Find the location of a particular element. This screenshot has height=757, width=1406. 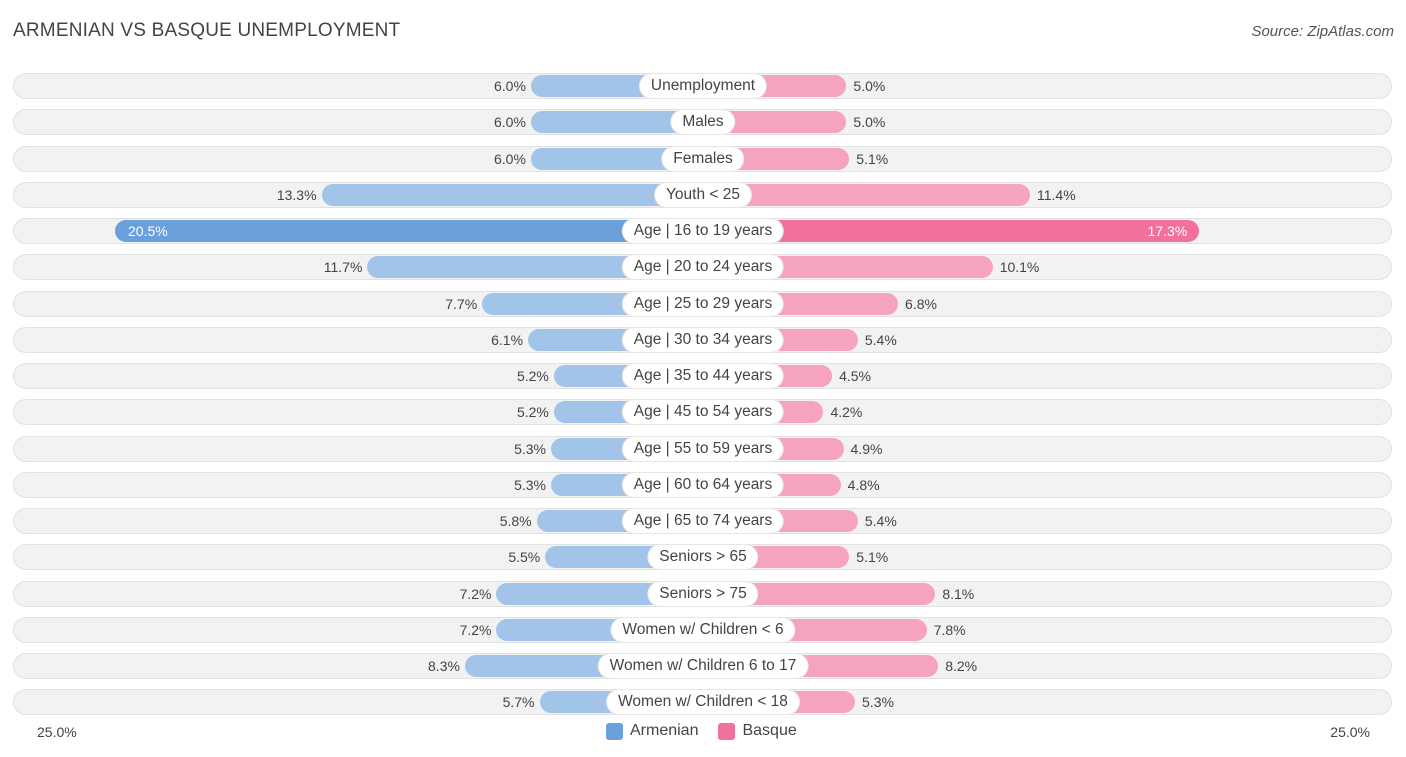

value-label-basque: 17.3% is located at coordinates (1167, 231).